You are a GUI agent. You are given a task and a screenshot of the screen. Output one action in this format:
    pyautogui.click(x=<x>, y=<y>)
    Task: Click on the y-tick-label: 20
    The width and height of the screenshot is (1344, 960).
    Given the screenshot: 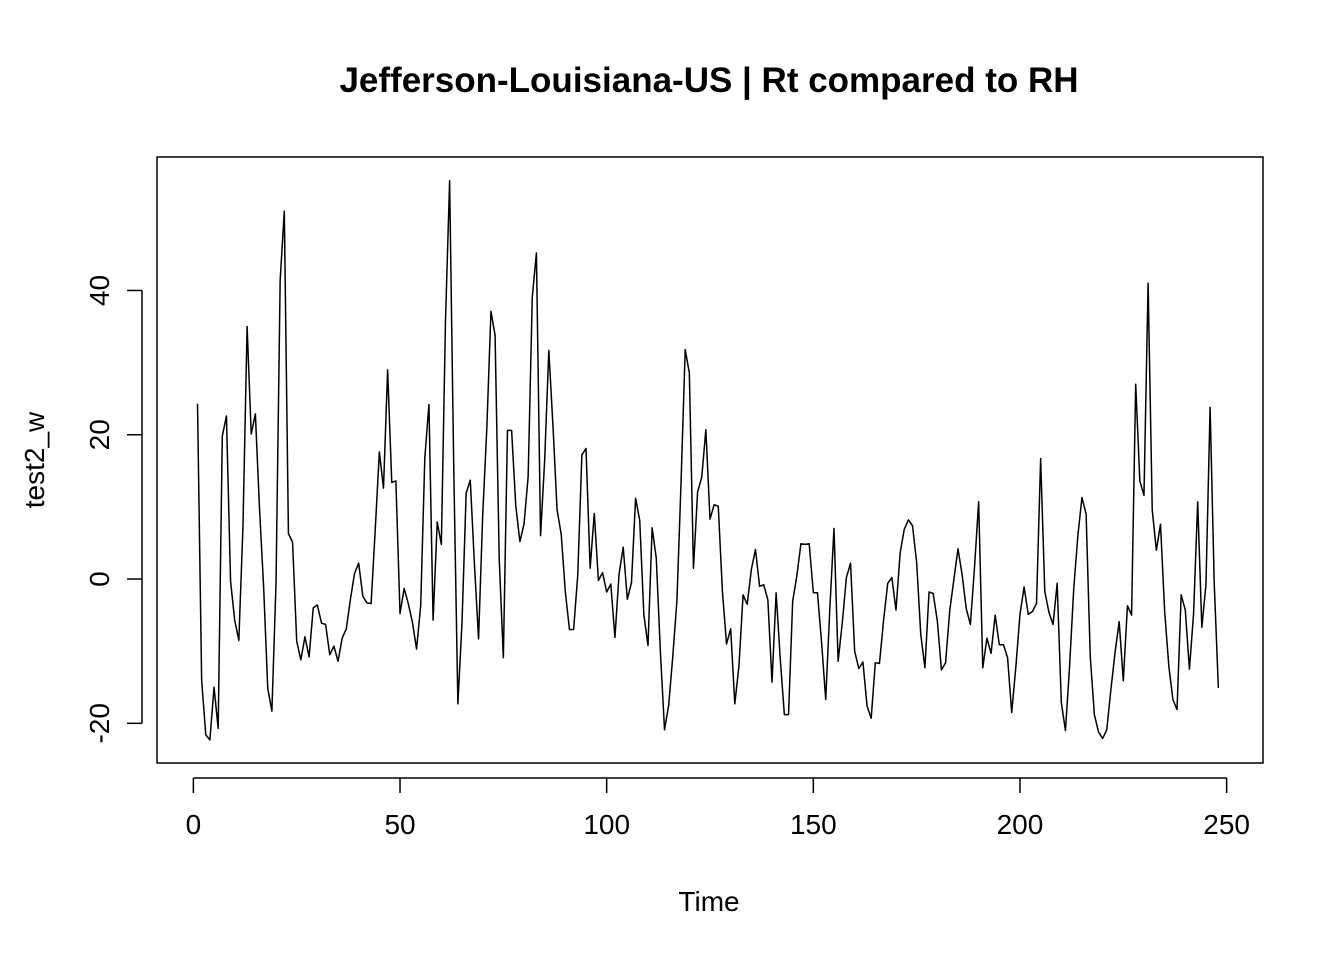 What is the action you would take?
    pyautogui.click(x=99, y=434)
    